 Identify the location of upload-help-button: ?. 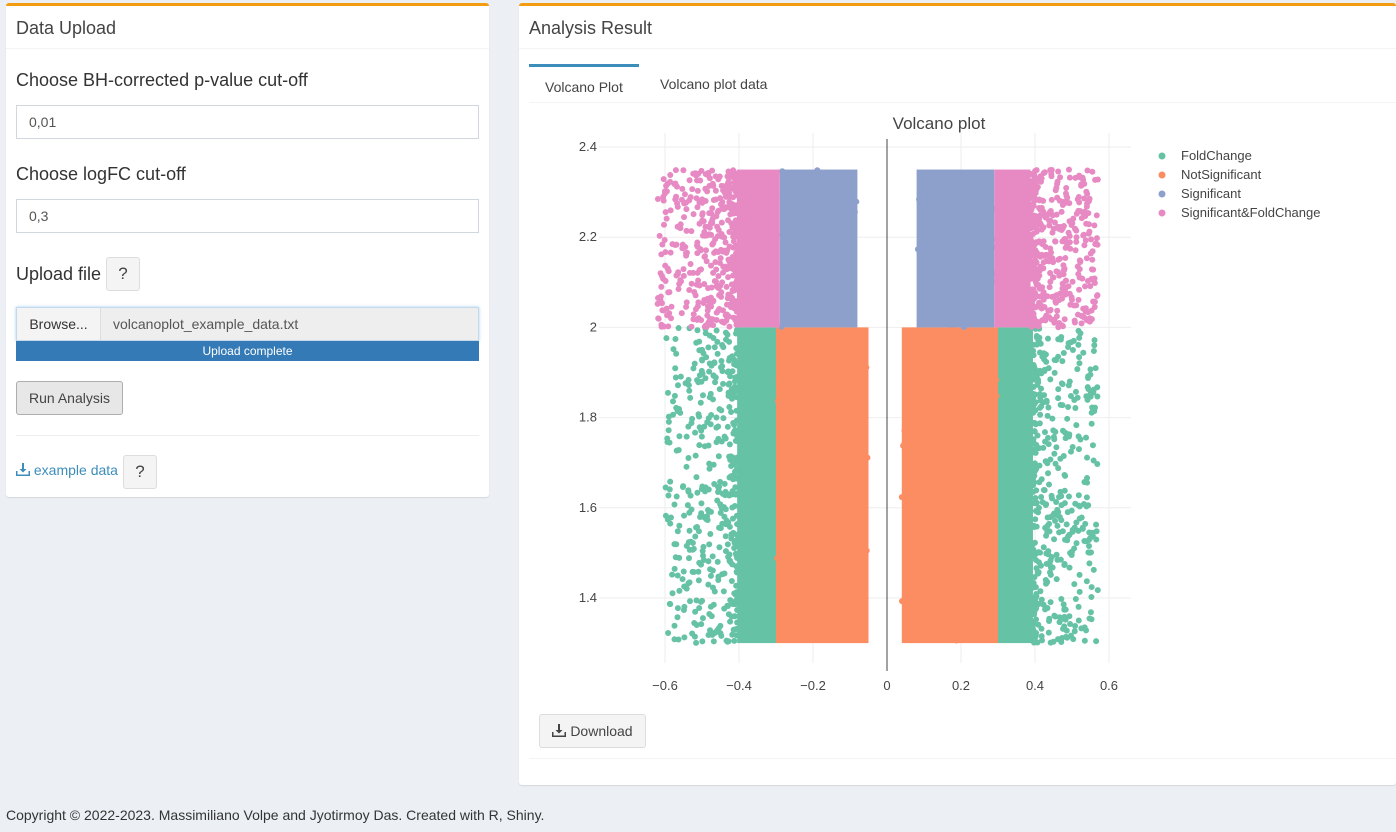
(123, 274).